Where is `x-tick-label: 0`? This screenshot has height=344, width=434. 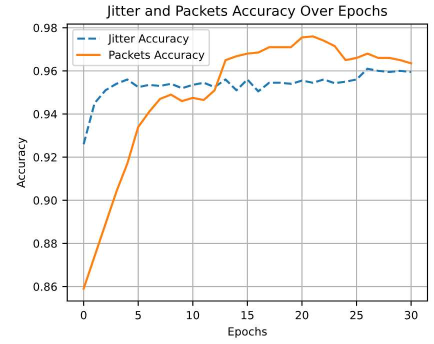
x-tick-label: 0 is located at coordinates (83, 315).